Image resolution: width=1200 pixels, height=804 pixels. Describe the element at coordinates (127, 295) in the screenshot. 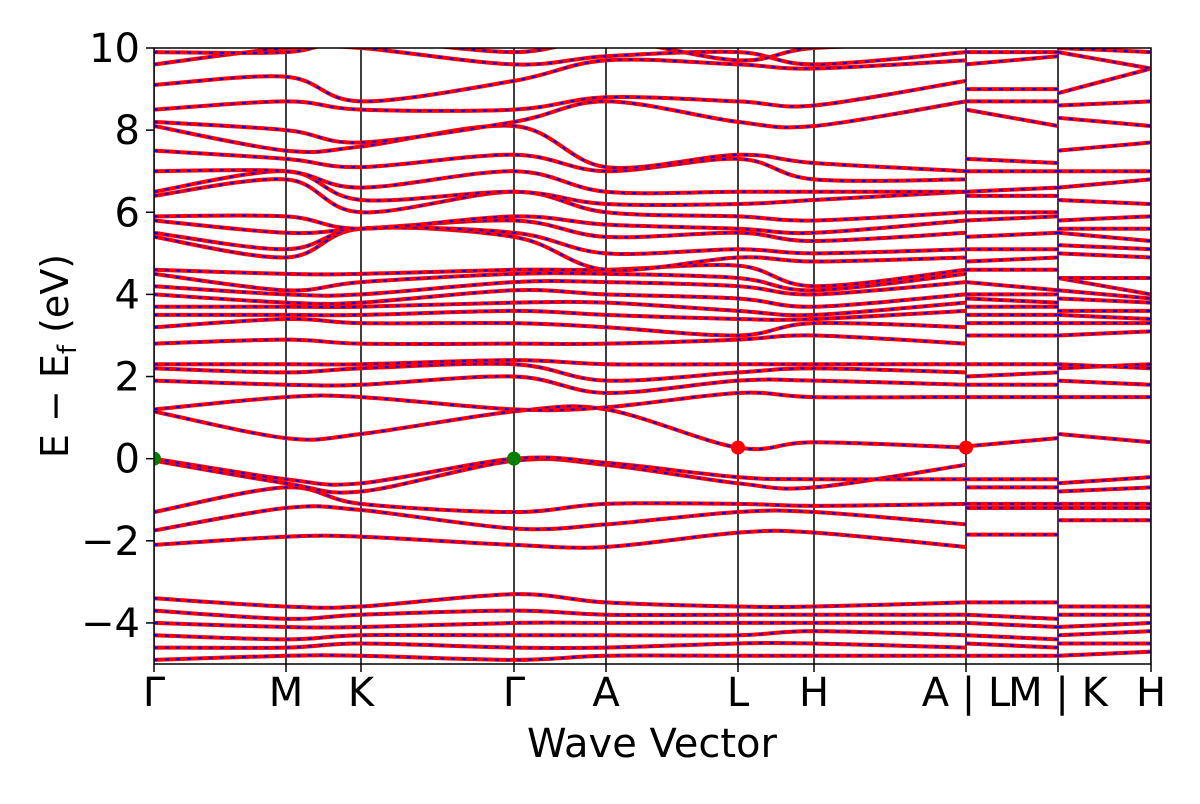

I see `y-tick-label: 4` at that location.